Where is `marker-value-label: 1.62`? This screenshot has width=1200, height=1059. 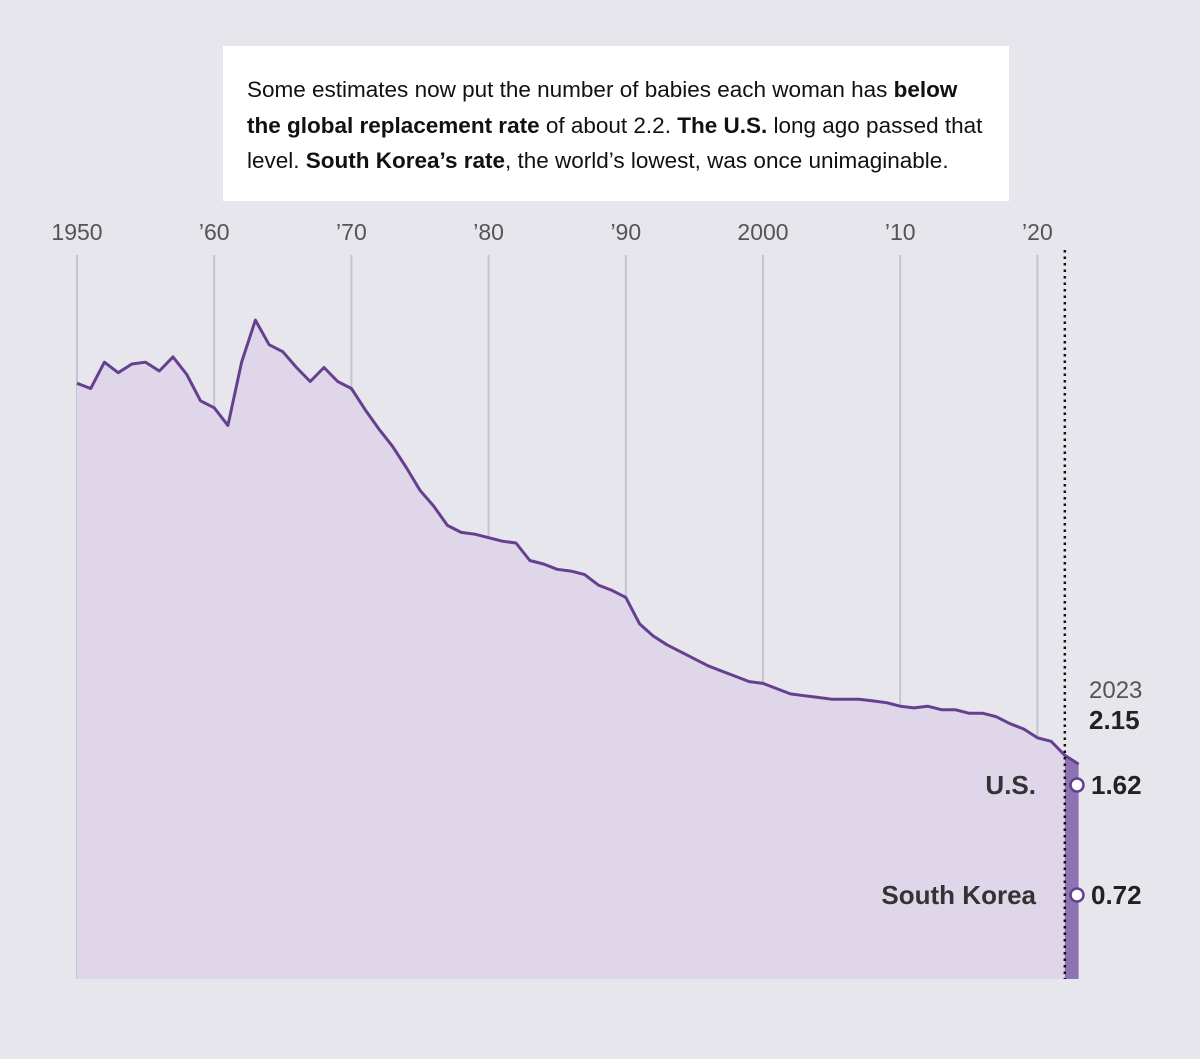
marker-value-label: 1.62 is located at coordinates (1116, 785).